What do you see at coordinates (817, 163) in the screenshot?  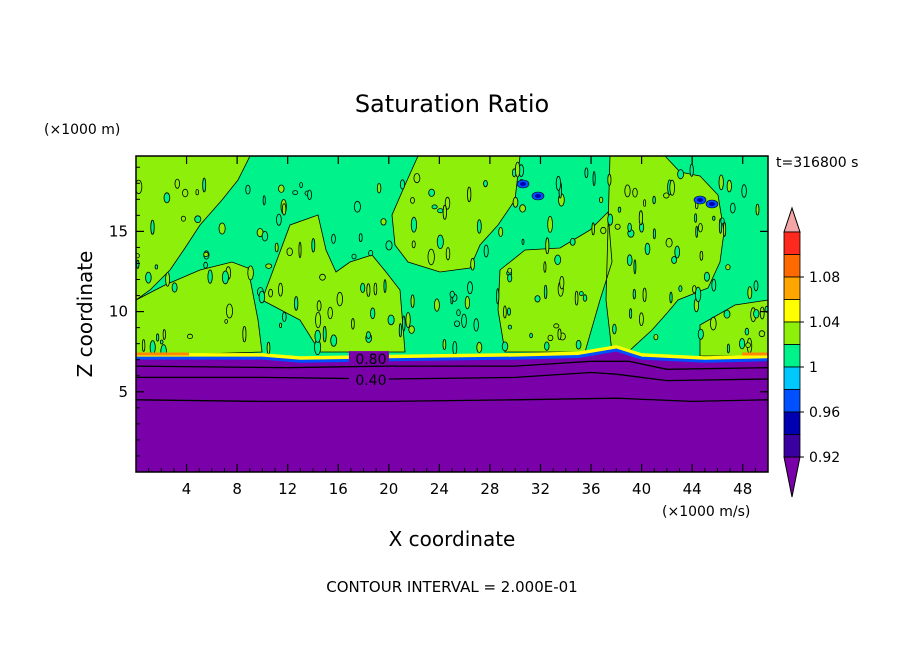 I see `time-label: t=316800 s` at bounding box center [817, 163].